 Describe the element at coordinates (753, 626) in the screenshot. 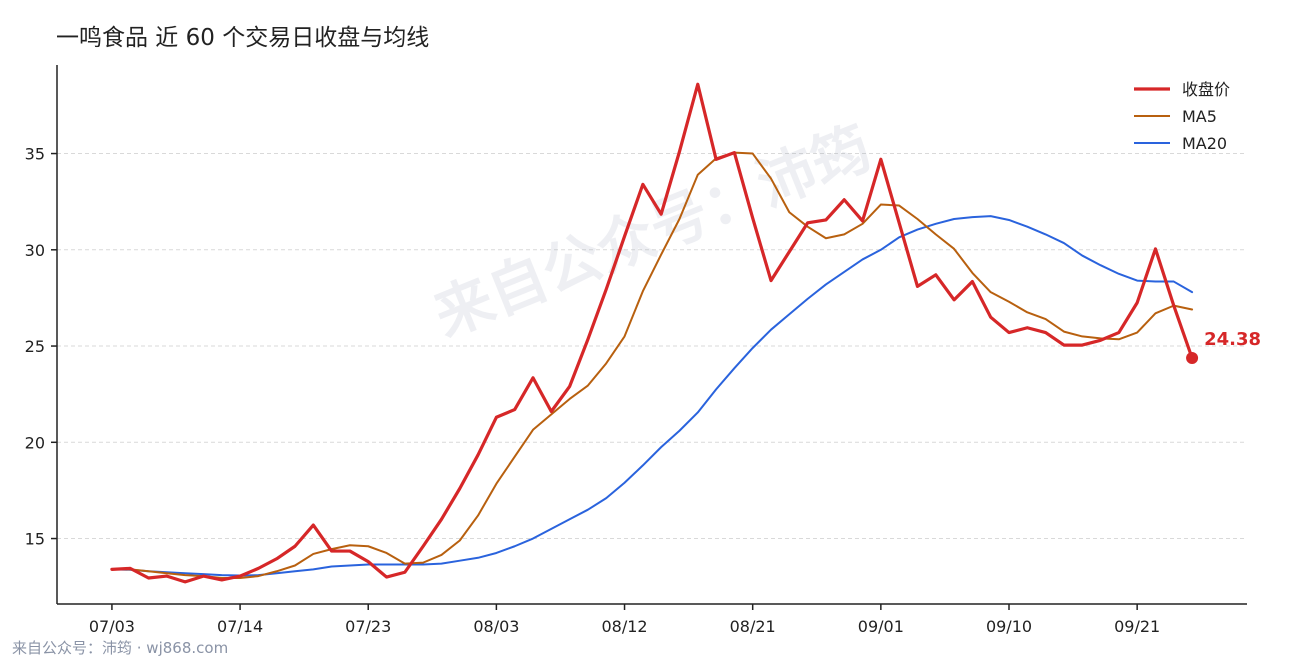

I see `x-tick-label: 08/21` at that location.